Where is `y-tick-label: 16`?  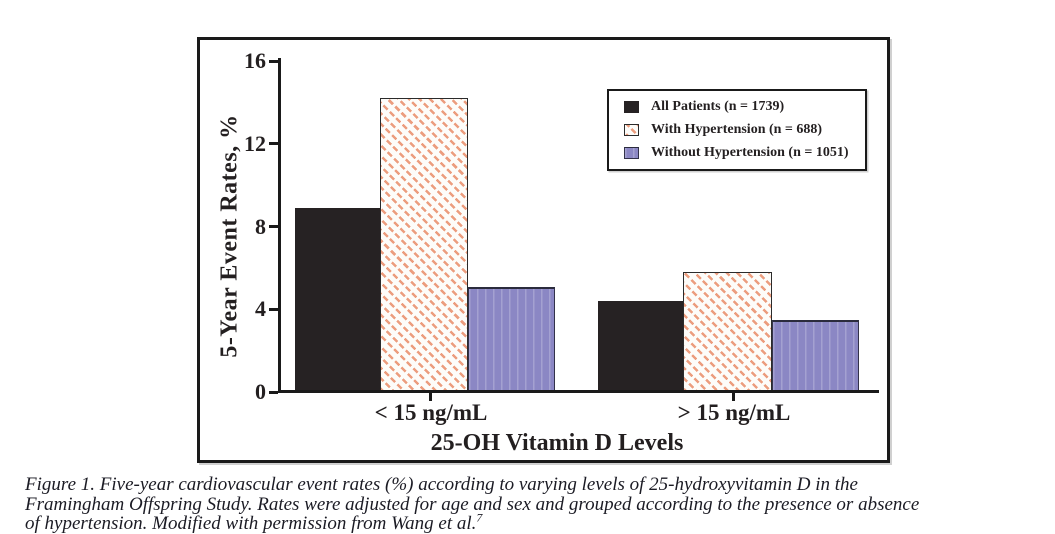
y-tick-label: 16 is located at coordinates (255, 60).